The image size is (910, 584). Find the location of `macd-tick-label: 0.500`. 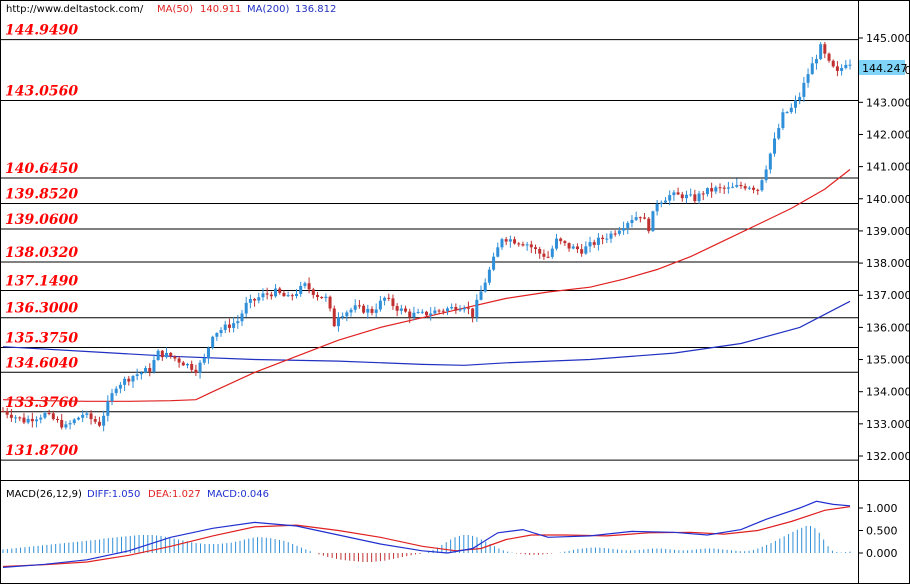

macd-tick-label: 0.500 is located at coordinates (882, 531).